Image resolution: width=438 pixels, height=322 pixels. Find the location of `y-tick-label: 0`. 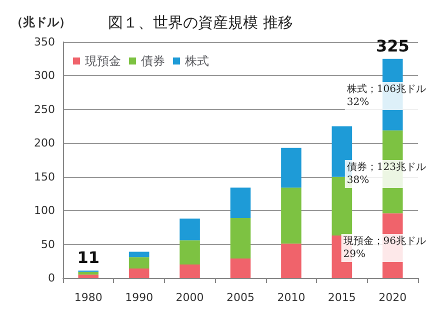

y-tick-label: 0 is located at coordinates (51, 278).